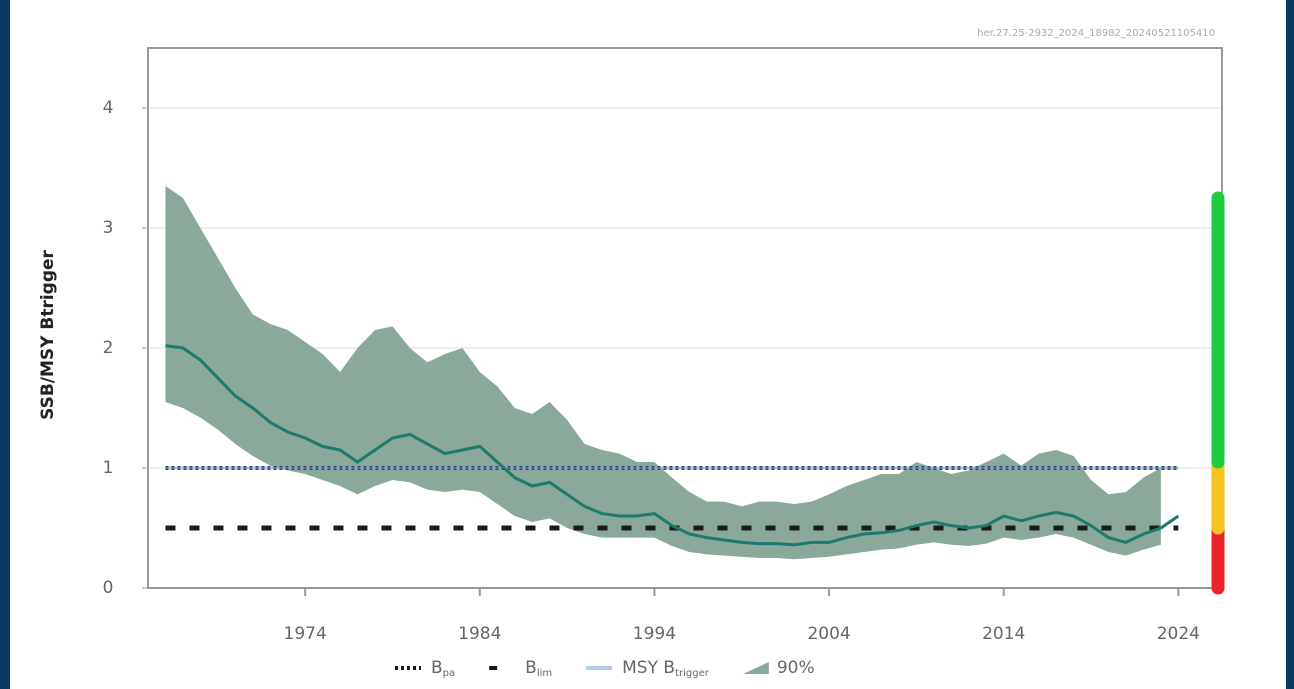 Image resolution: width=1294 pixels, height=689 pixels. What do you see at coordinates (108, 348) in the screenshot?
I see `y-tick-label: 2` at bounding box center [108, 348].